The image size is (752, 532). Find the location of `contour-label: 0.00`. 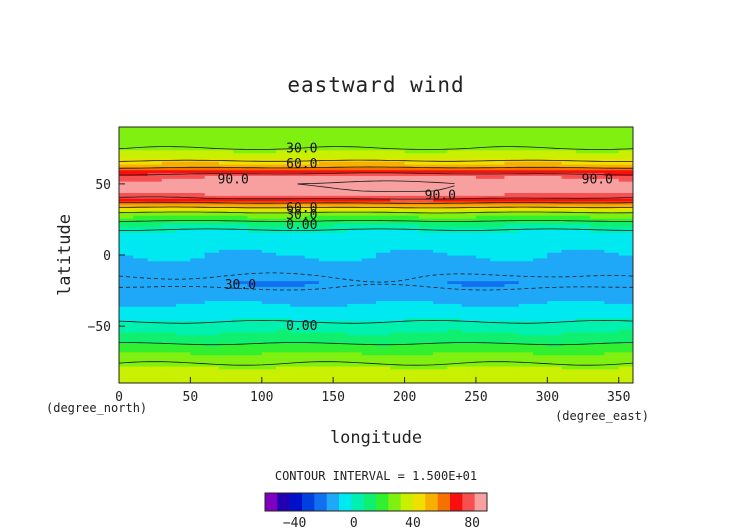

contour-label: 0.00 is located at coordinates (301, 326).